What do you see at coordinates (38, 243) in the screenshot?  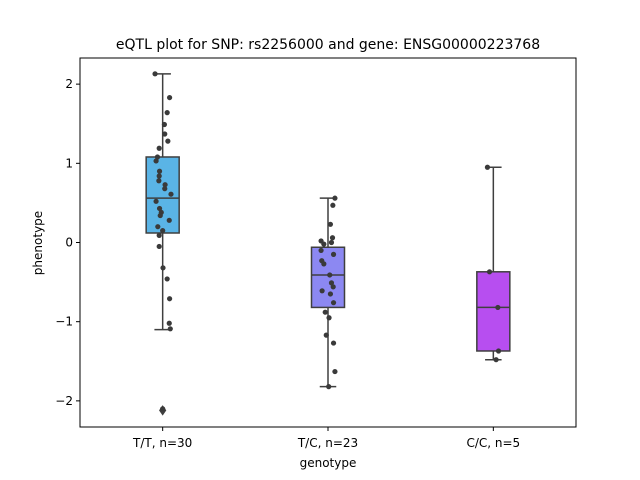 I see `y-axis-label: phenotype` at bounding box center [38, 243].